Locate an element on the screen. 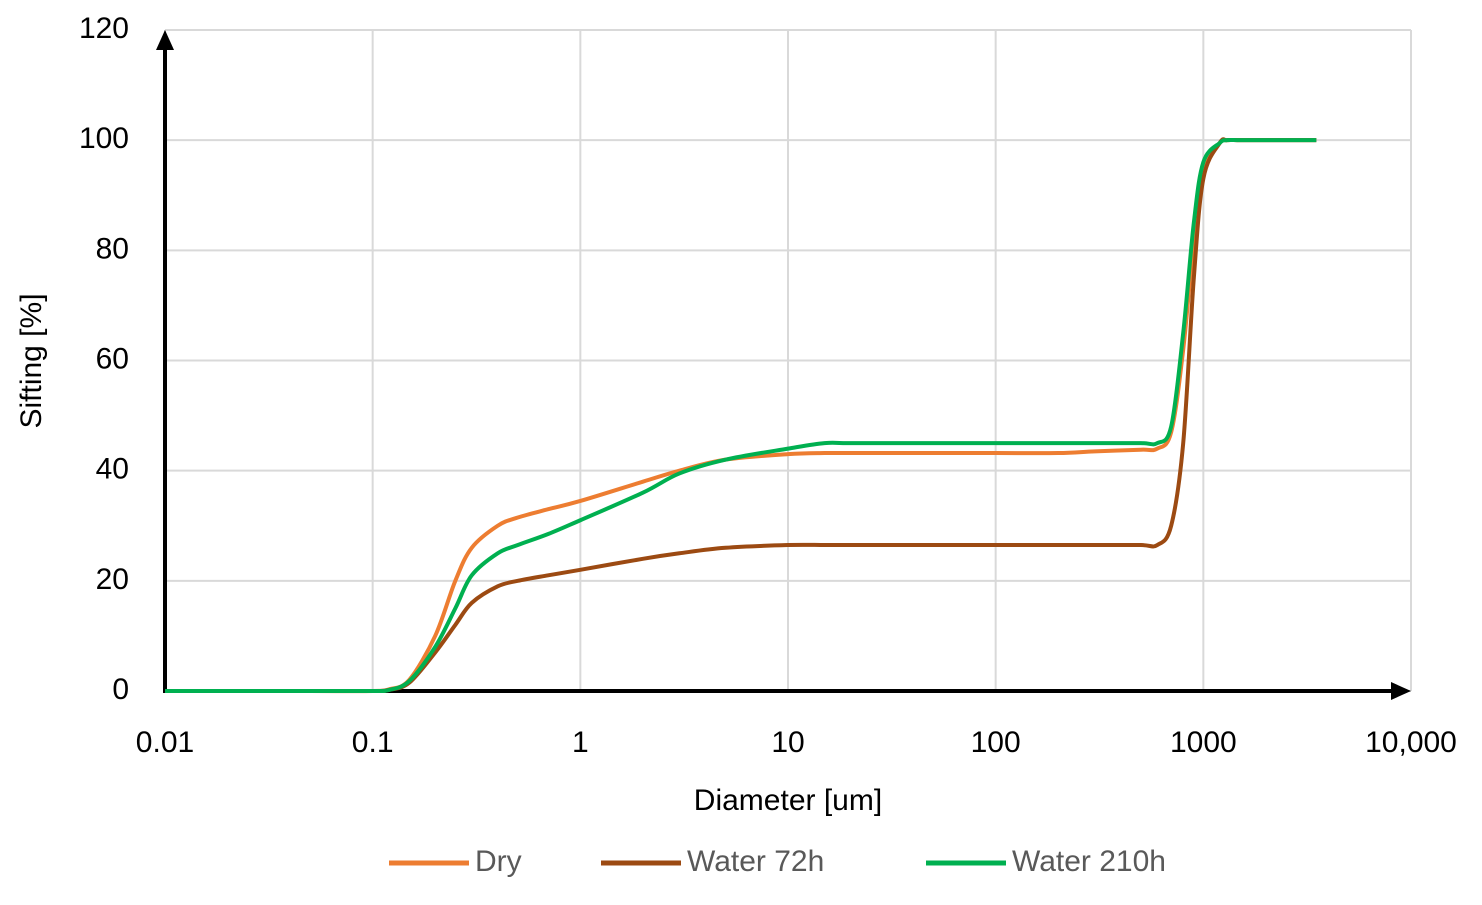 The width and height of the screenshot is (1482, 905). y-axis-arrow is located at coordinates (165, 40).